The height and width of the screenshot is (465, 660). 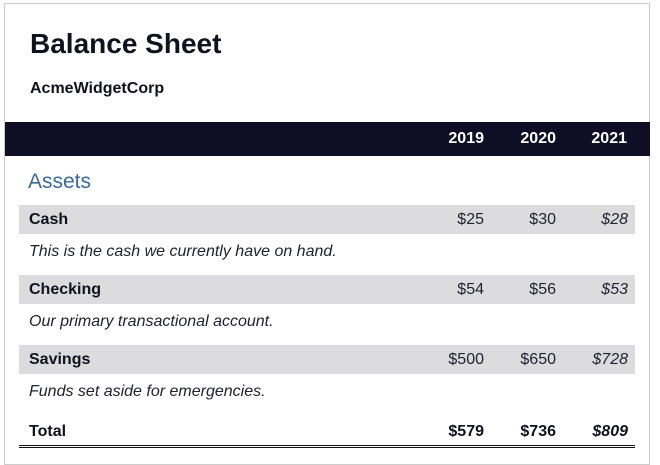 What do you see at coordinates (327, 432) in the screenshot?
I see `table-row-total: Total $579 $736 $809` at bounding box center [327, 432].